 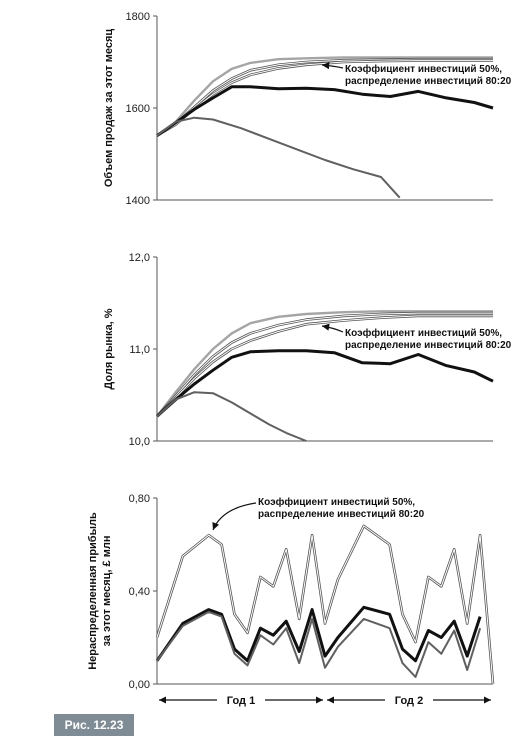 What do you see at coordinates (139, 685) in the screenshot?
I see `y-tick-label: 0,00` at bounding box center [139, 685].